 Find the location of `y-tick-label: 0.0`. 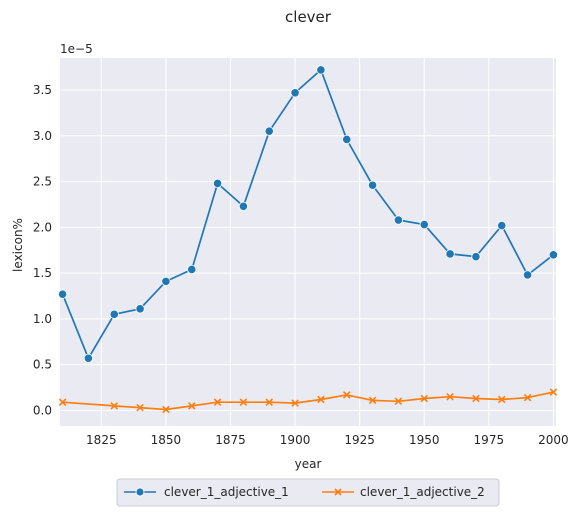

y-tick-label: 0.0 is located at coordinates (42, 410).